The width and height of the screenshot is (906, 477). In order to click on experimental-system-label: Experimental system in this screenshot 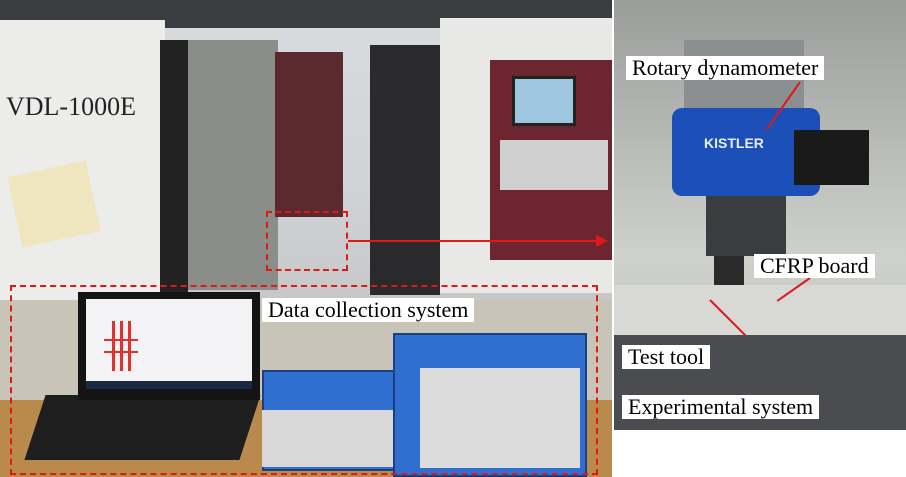, I will do `click(721, 407)`.